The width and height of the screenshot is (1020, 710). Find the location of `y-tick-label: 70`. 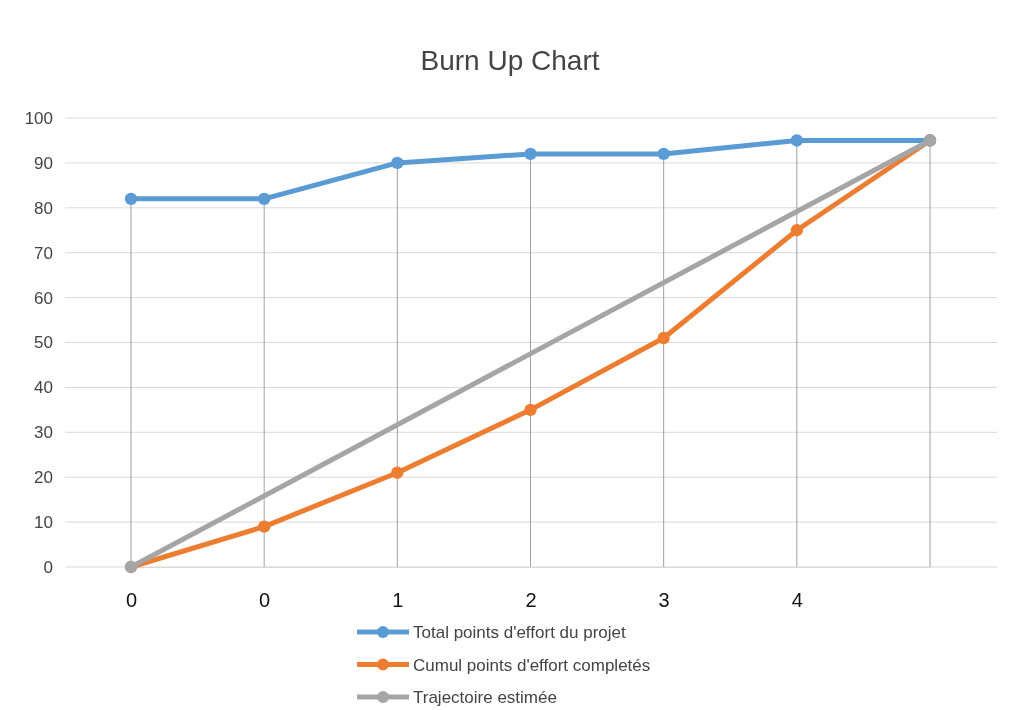

y-tick-label: 70 is located at coordinates (43, 253).